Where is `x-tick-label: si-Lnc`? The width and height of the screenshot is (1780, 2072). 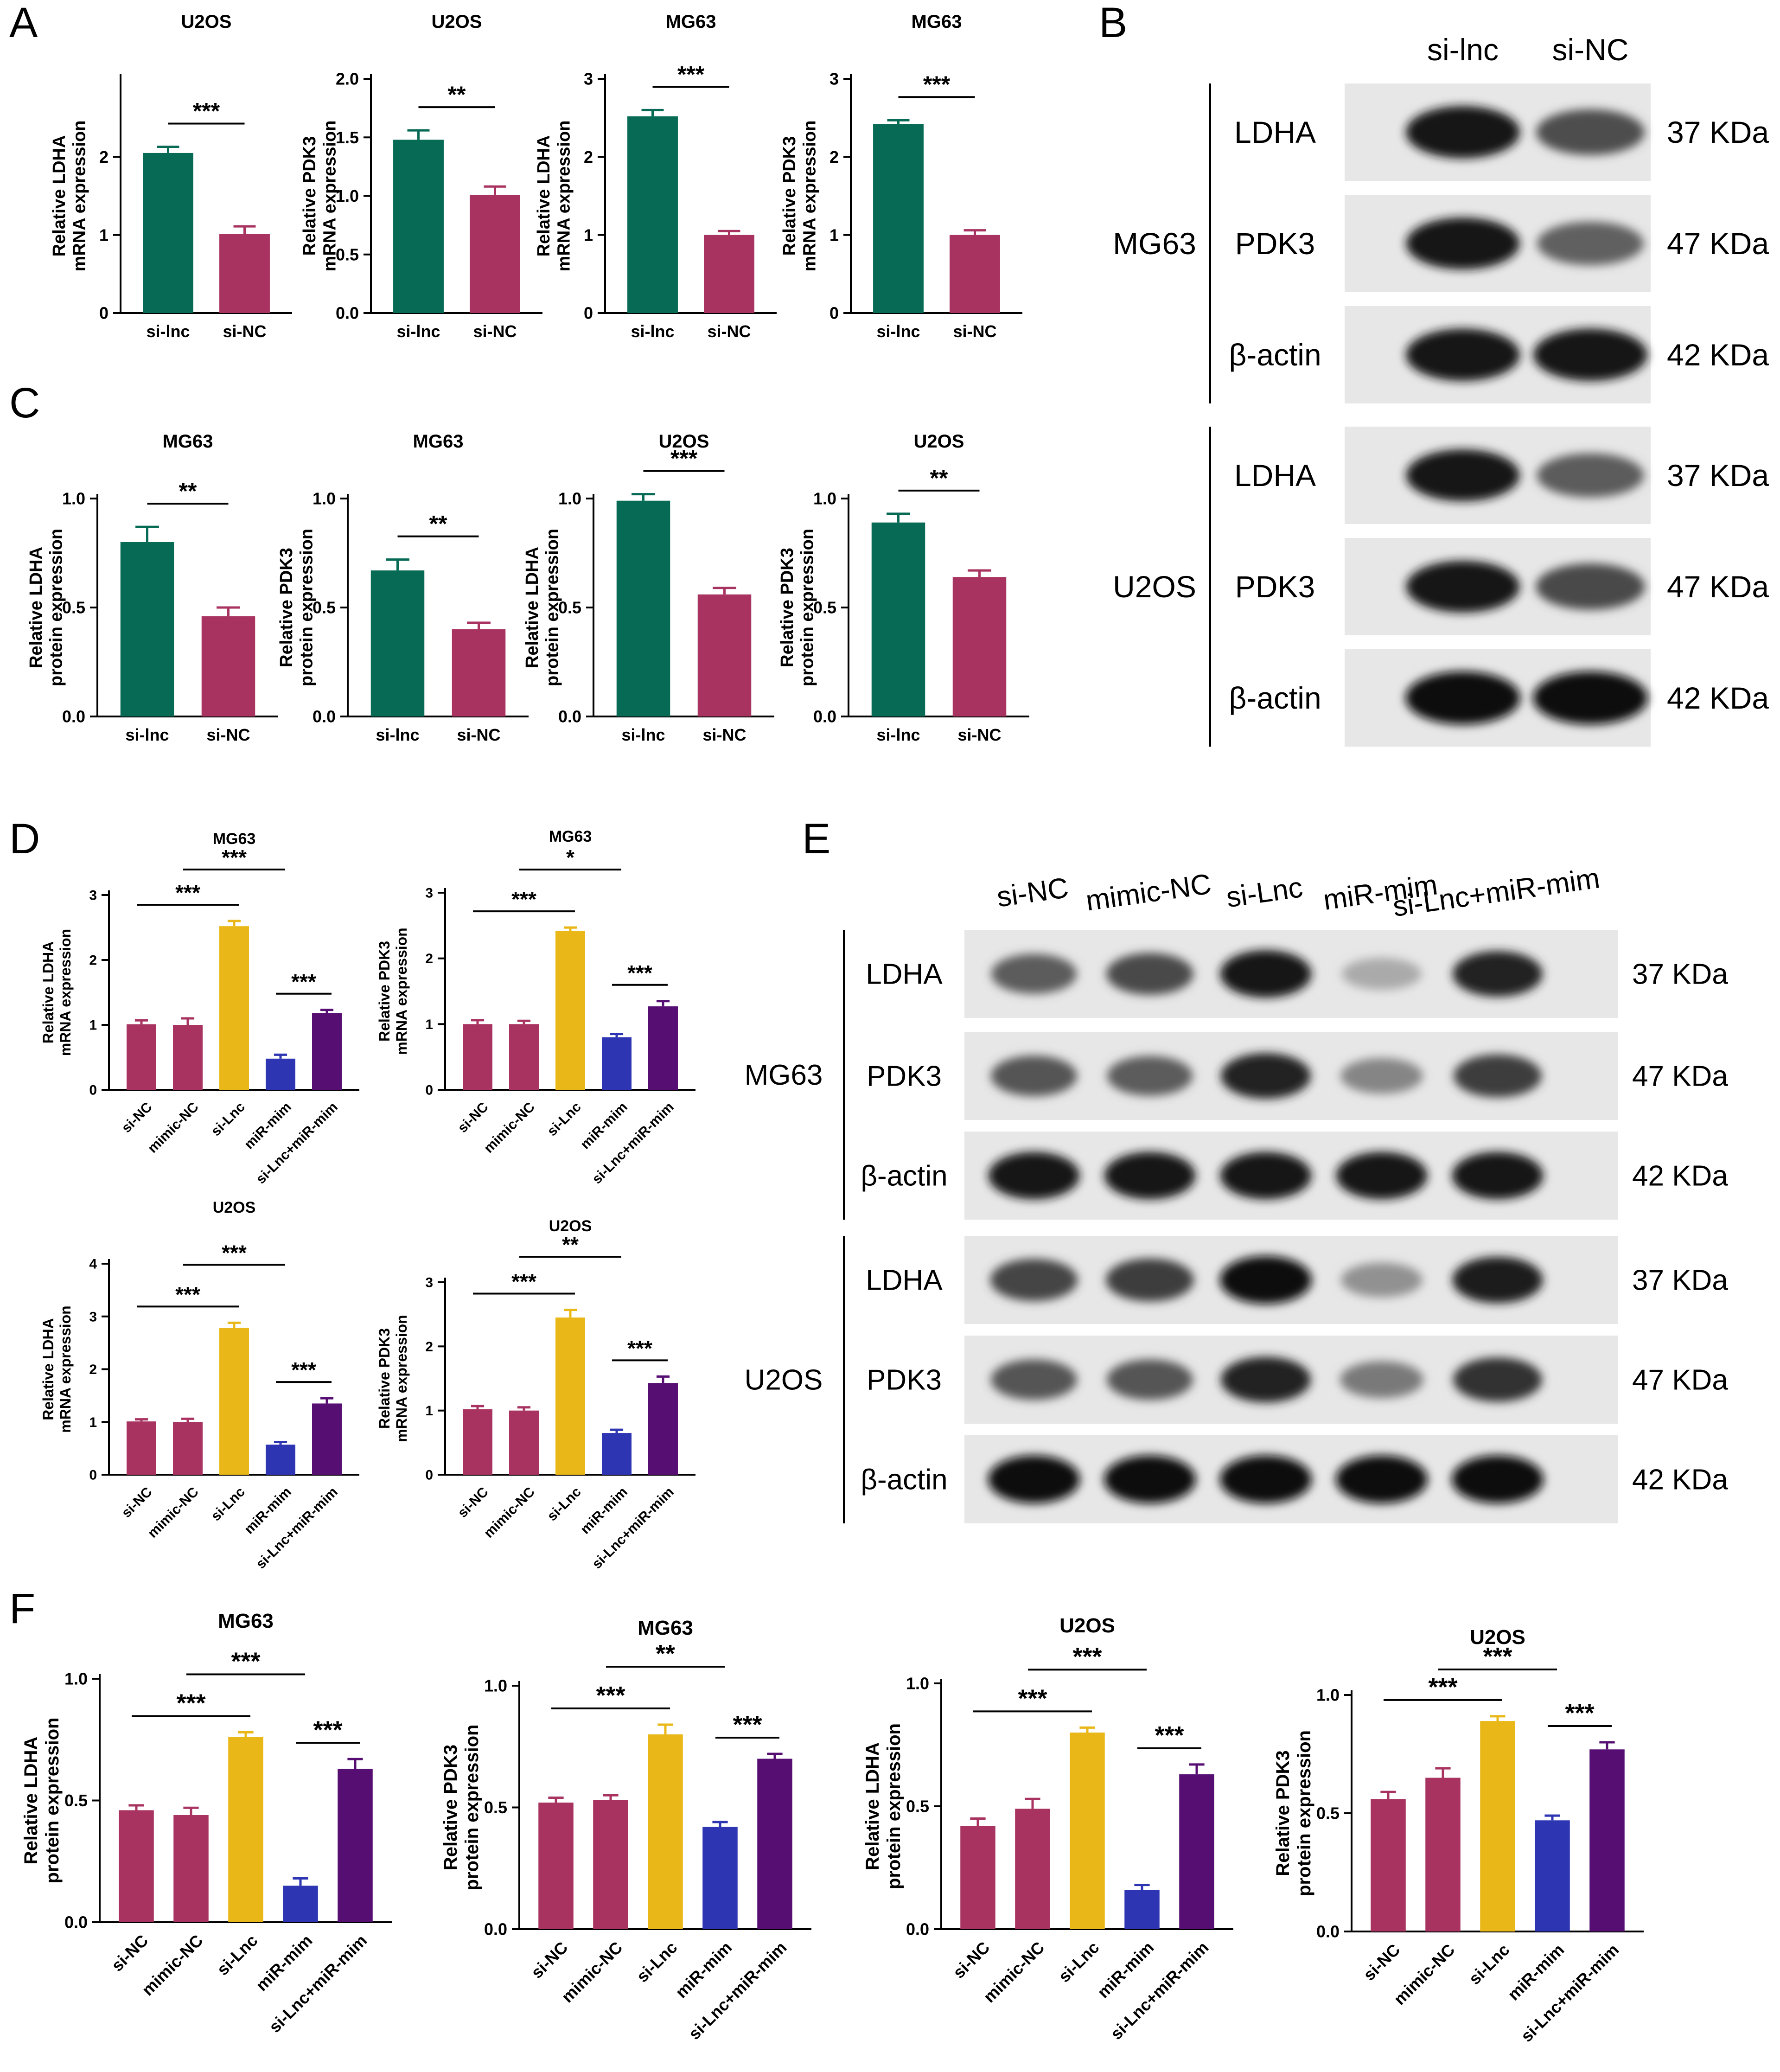
x-tick-label: si-Lnc is located at coordinates (1079, 1962).